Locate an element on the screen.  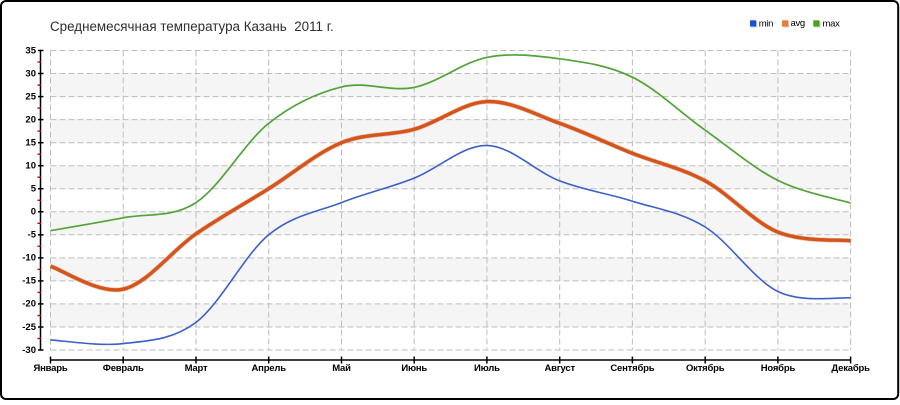
svg-text: Август is located at coordinates (559, 368).